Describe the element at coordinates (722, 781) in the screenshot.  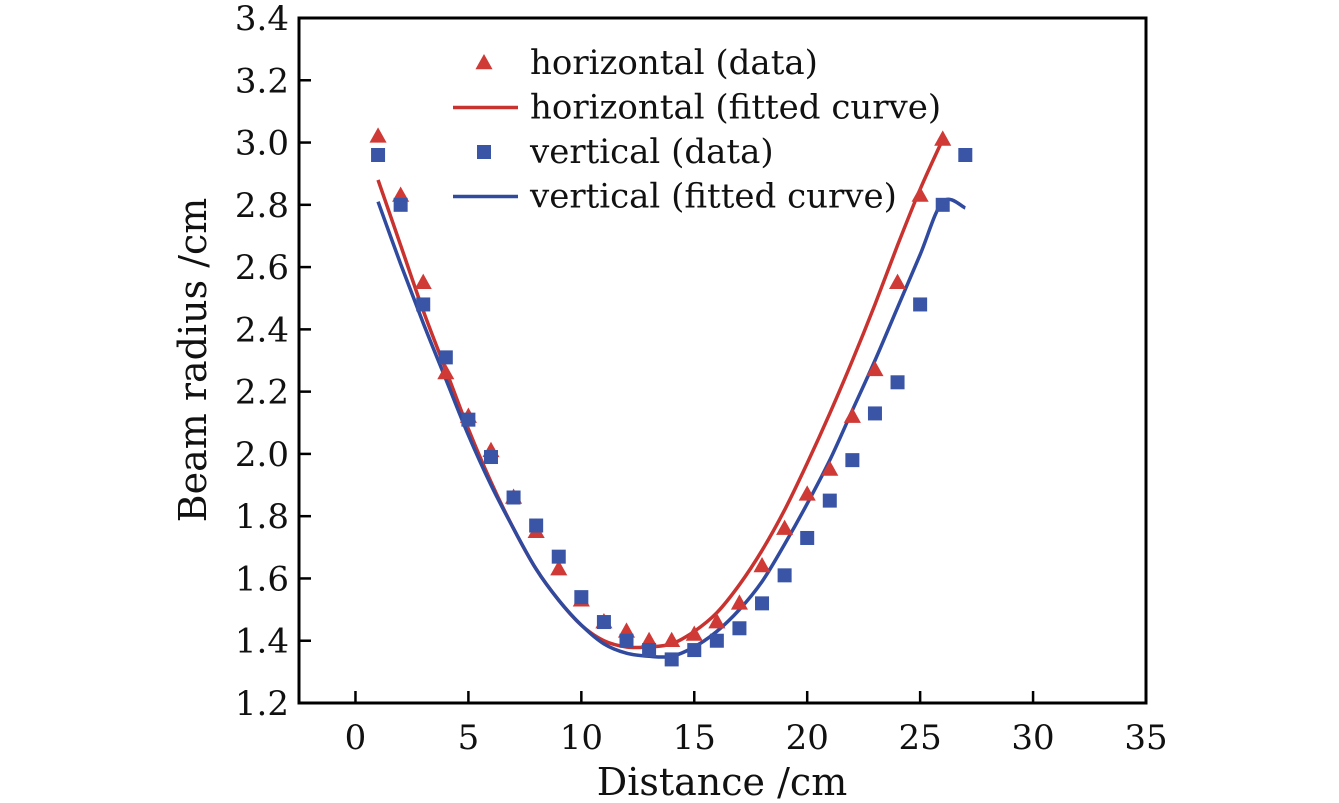
I see `x-axis-label: Distance /cm` at that location.